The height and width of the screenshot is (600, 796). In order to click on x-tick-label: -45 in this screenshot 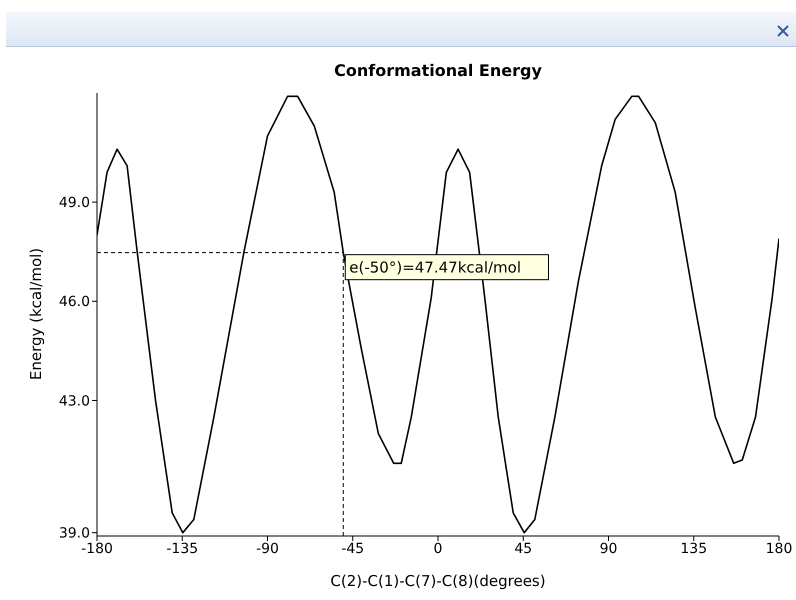, I will do `click(352, 548)`.